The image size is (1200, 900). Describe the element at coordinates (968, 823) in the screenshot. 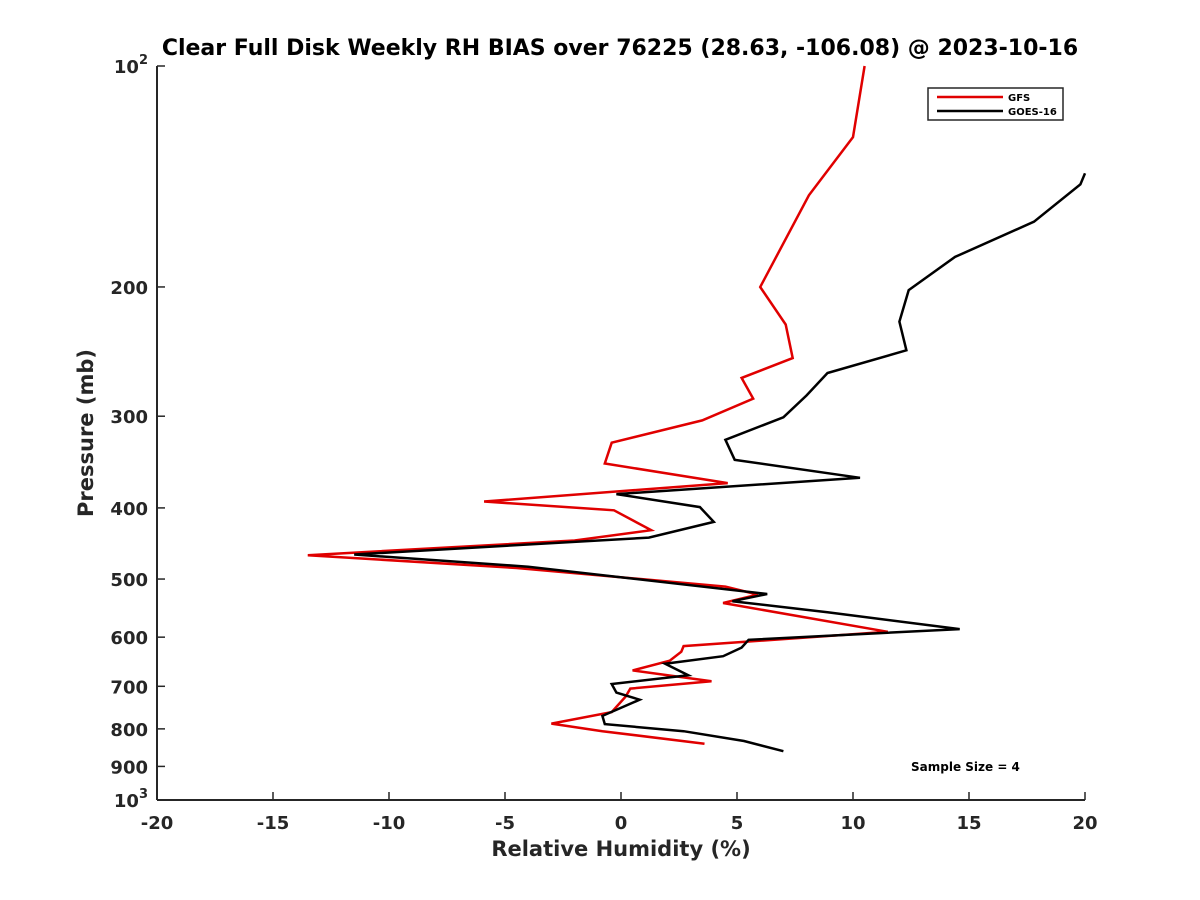

I see `x-tick-label: 15` at that location.